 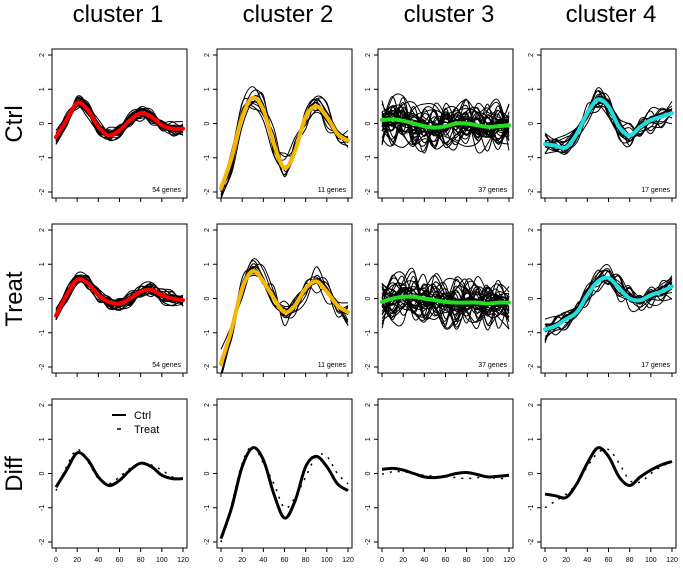 I want to click on panel-diff-cluster-3: 2 1 0 -1 -2 0 20 40 60 80 100 120, so click(x=440, y=481).